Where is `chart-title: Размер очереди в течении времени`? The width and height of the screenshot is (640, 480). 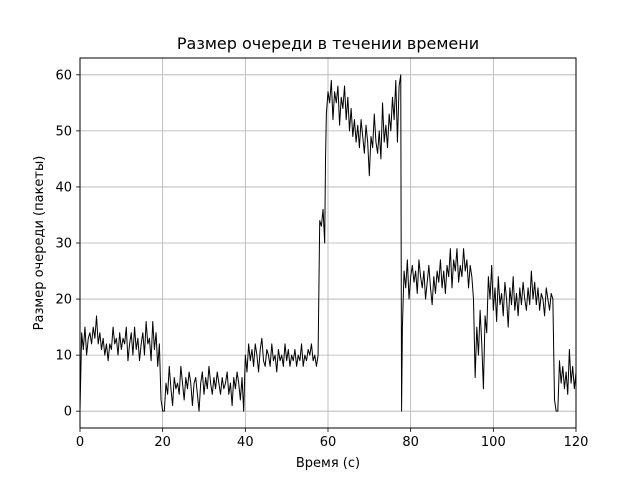
chart-title: Размер очереди в течении времени is located at coordinates (328, 43).